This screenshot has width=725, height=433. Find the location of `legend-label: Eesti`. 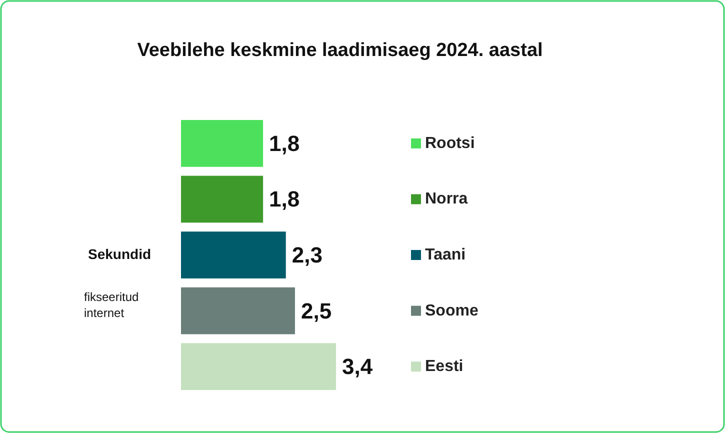

legend-label: Eesti is located at coordinates (444, 367).